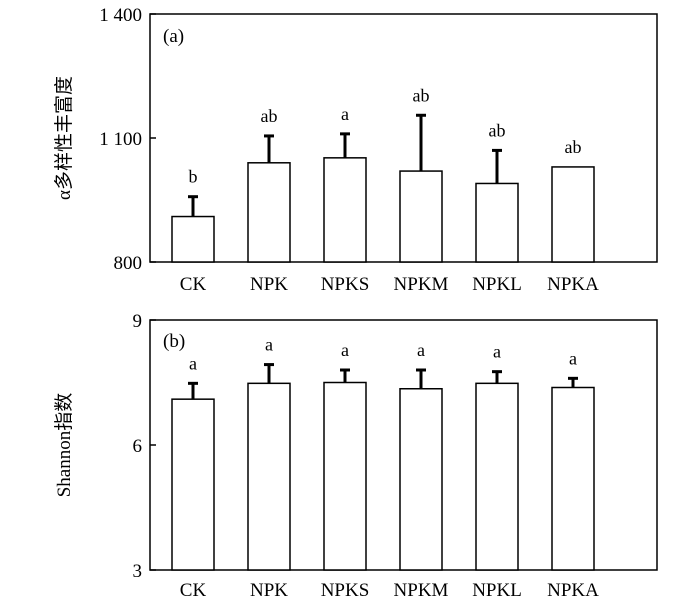 This screenshot has width=700, height=603. Describe the element at coordinates (138, 321) in the screenshot. I see `y-tick-label: 9` at that location.